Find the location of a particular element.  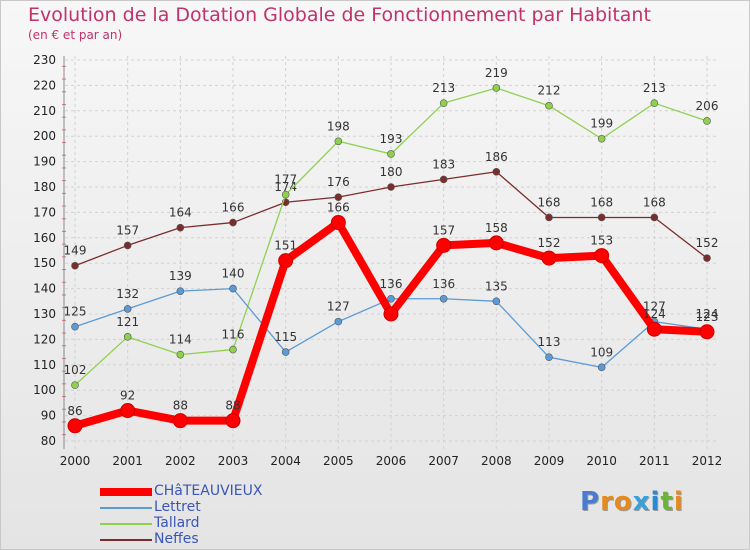

y-tick-label: 210 is located at coordinates (44, 111).